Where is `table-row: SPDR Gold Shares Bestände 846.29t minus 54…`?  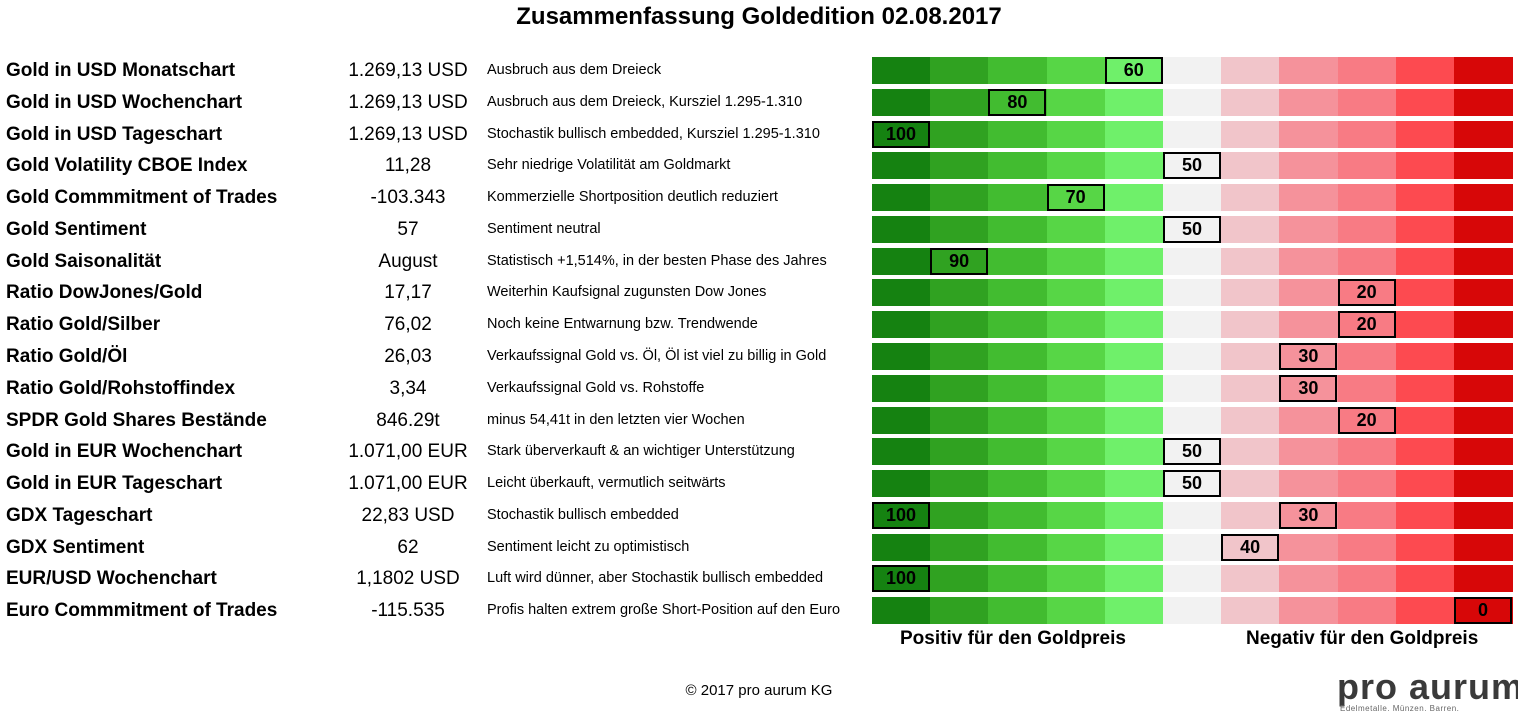 table-row: SPDR Gold Shares Bestände 846.29t minus 54… is located at coordinates (759, 420).